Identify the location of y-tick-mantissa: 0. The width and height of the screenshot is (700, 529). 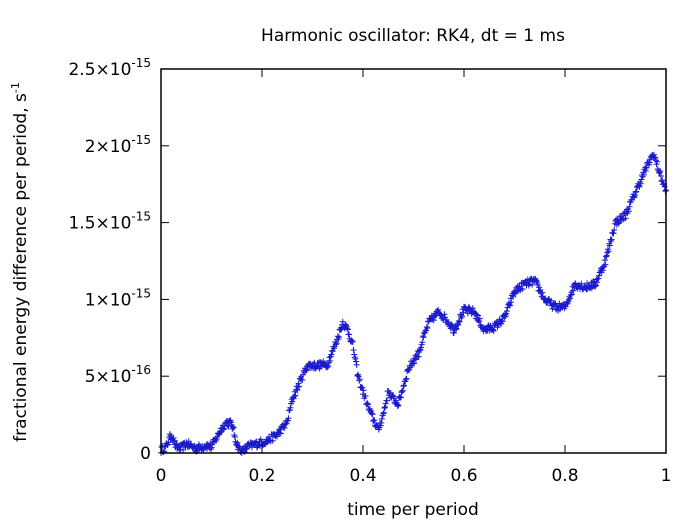
(145, 454).